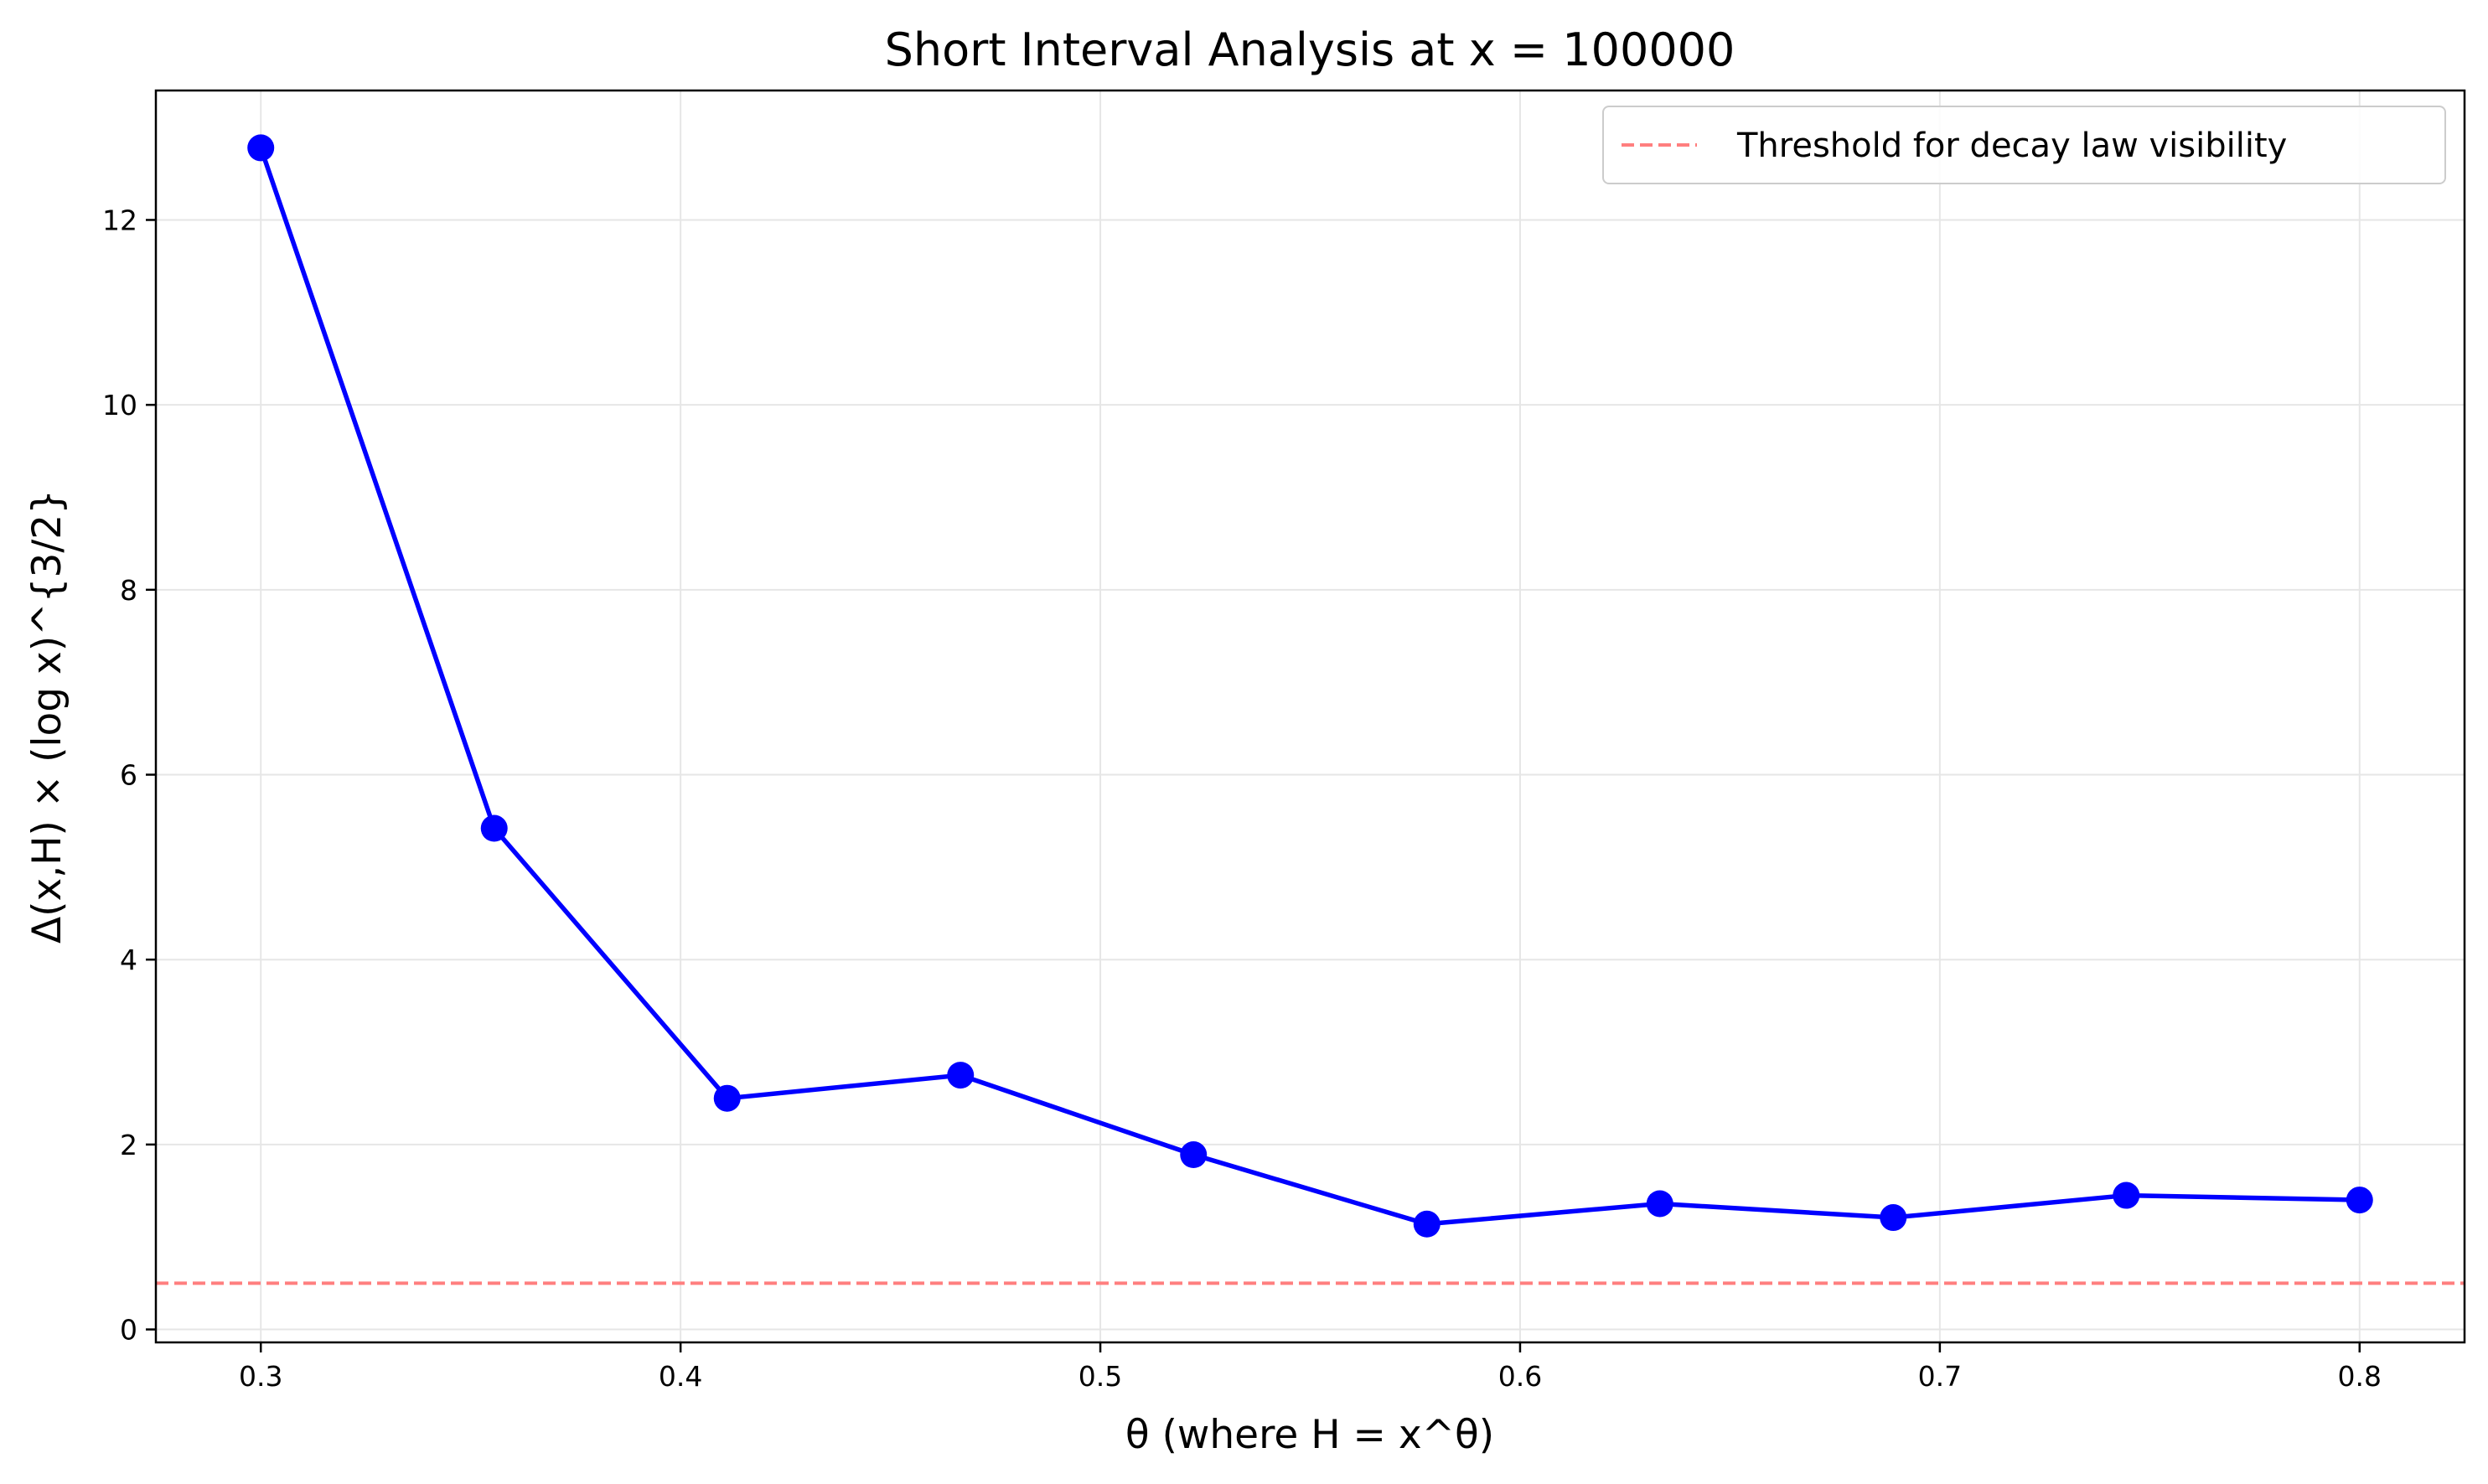 This screenshot has height=1484, width=2488. I want to click on x-axis-label: θ (where H = x^θ), so click(1309, 1435).